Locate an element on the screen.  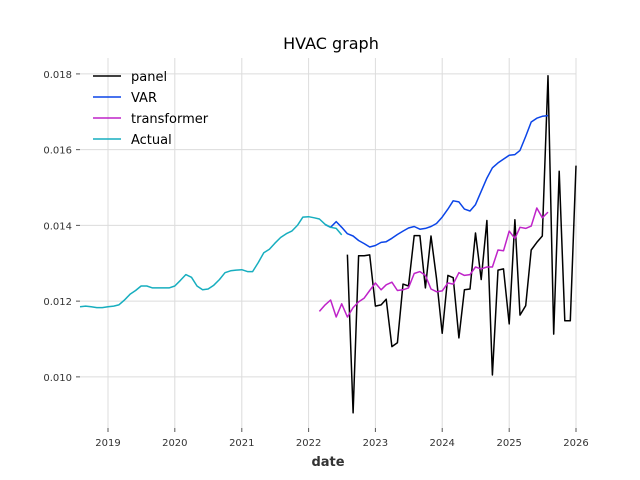
x-tick-label: 2025 is located at coordinates (508, 443).